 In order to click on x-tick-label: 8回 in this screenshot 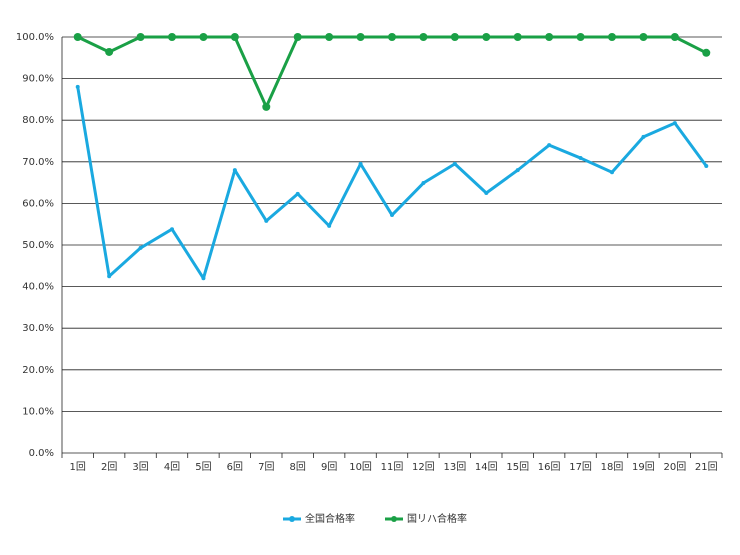, I will do `click(298, 467)`.